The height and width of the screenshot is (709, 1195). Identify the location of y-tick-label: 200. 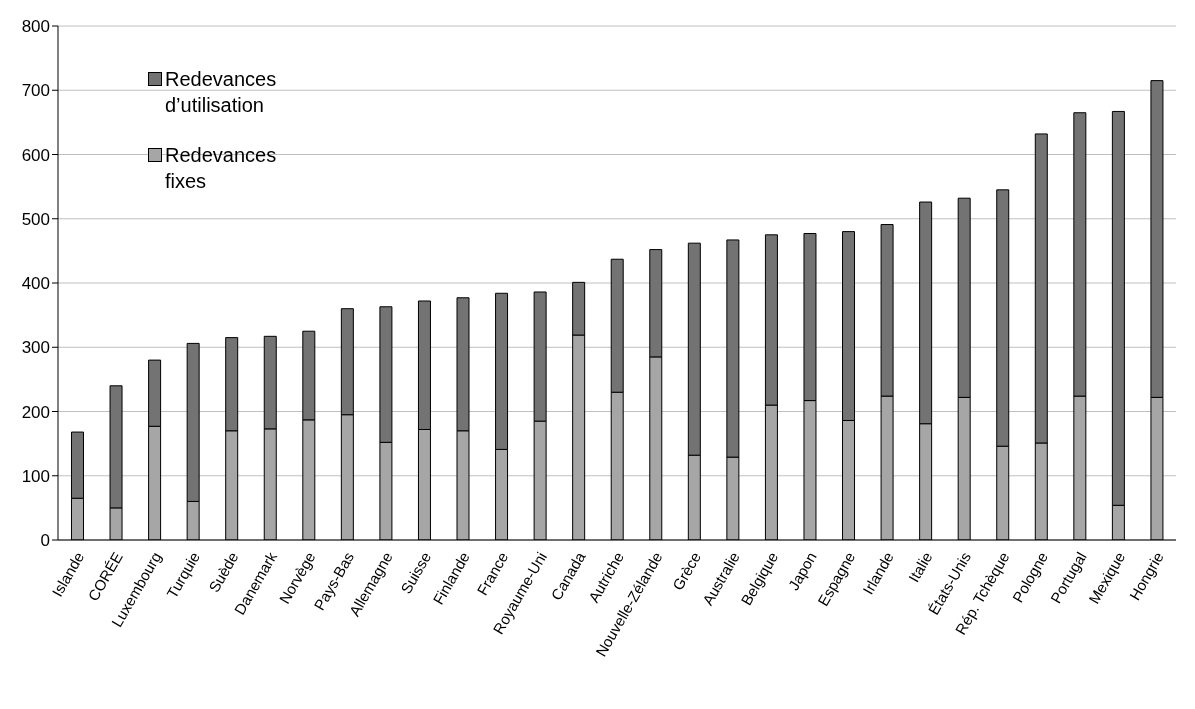
(35, 412).